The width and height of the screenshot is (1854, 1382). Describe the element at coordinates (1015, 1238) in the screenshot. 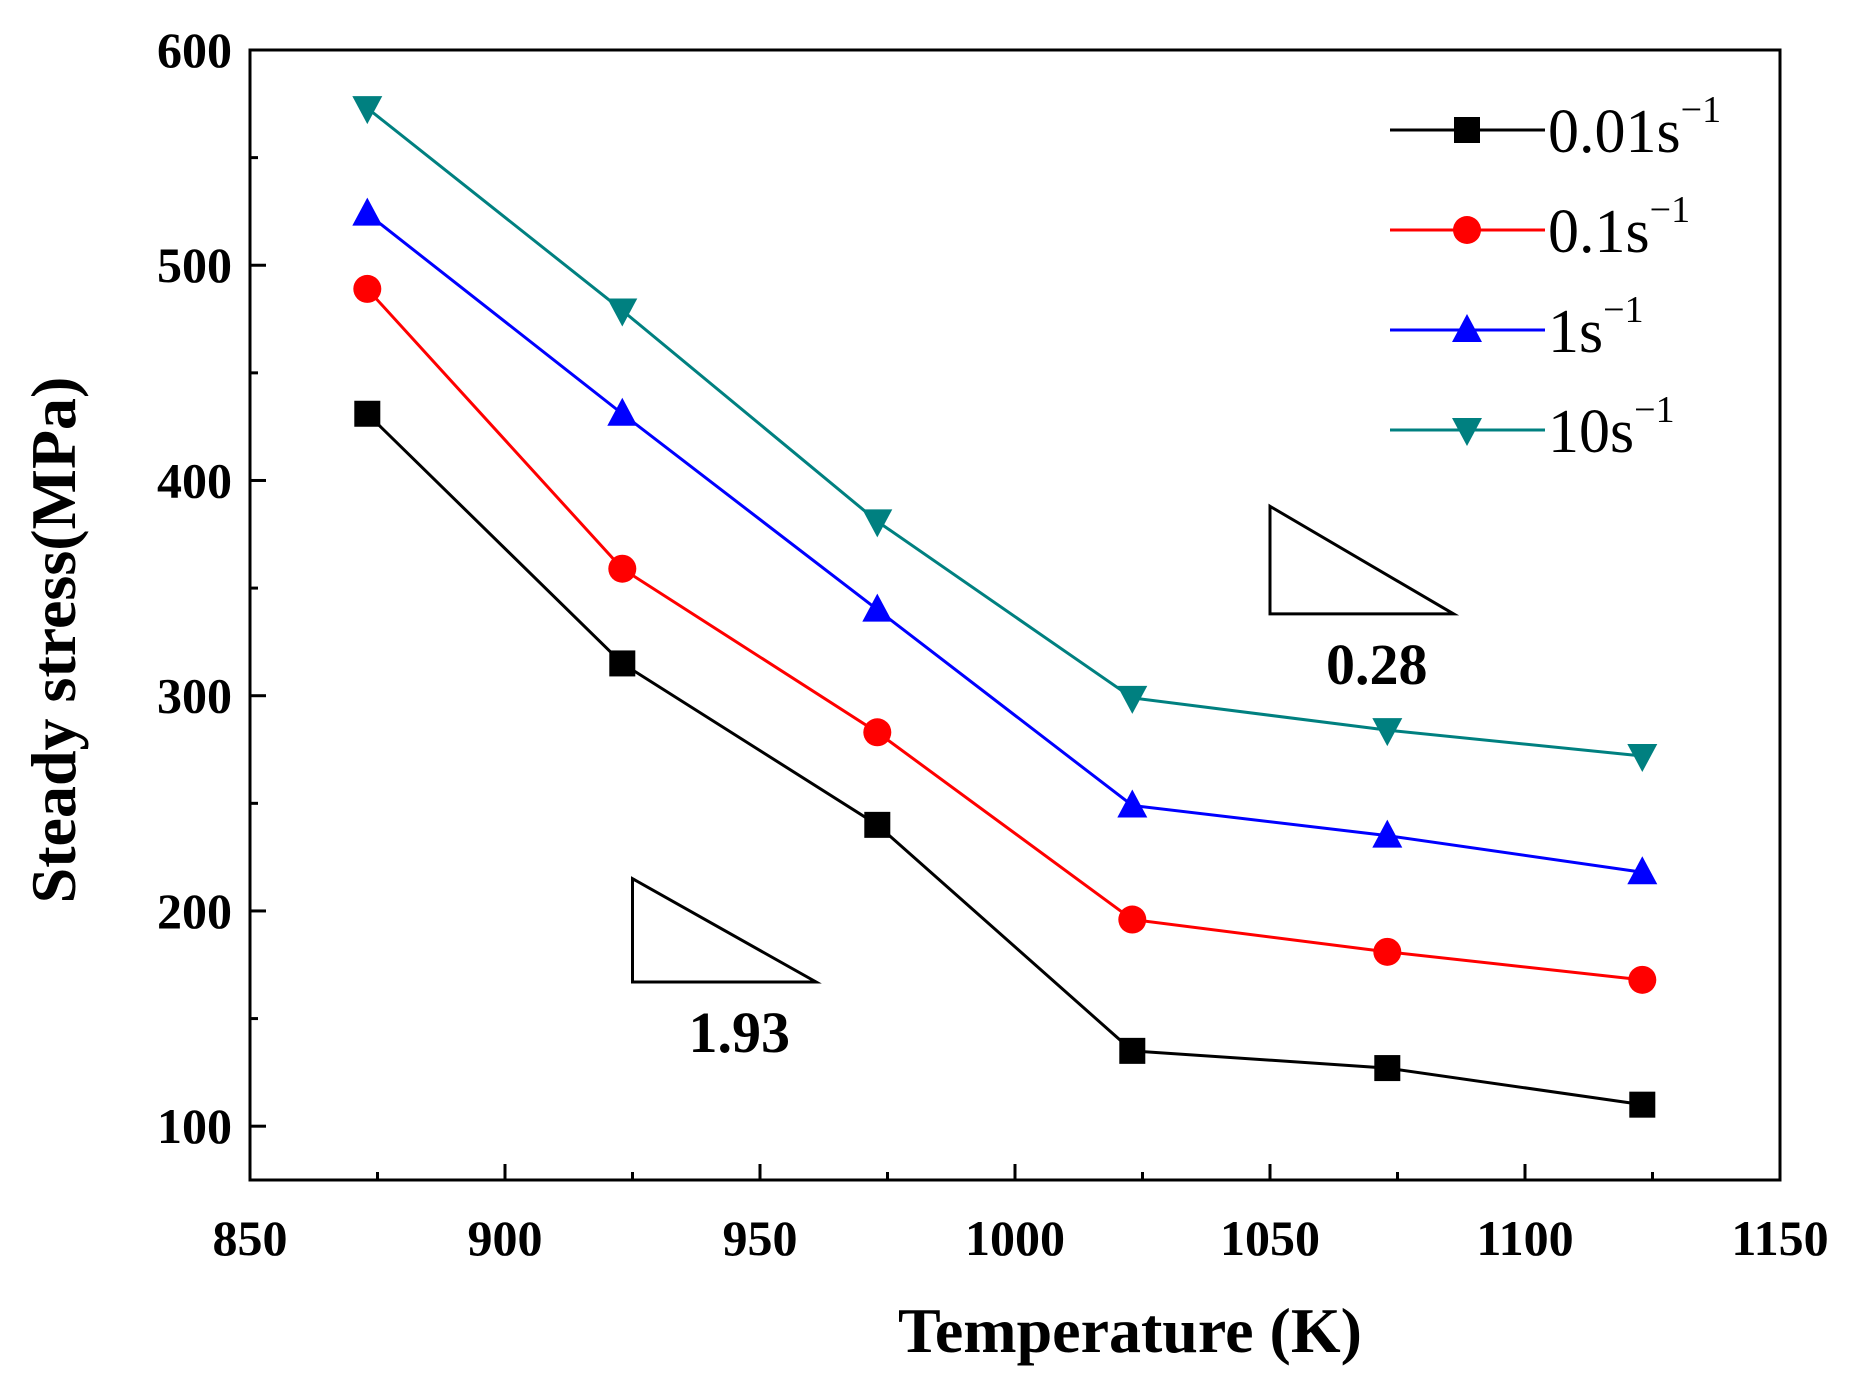

I see `x-tick-label: 1000` at that location.